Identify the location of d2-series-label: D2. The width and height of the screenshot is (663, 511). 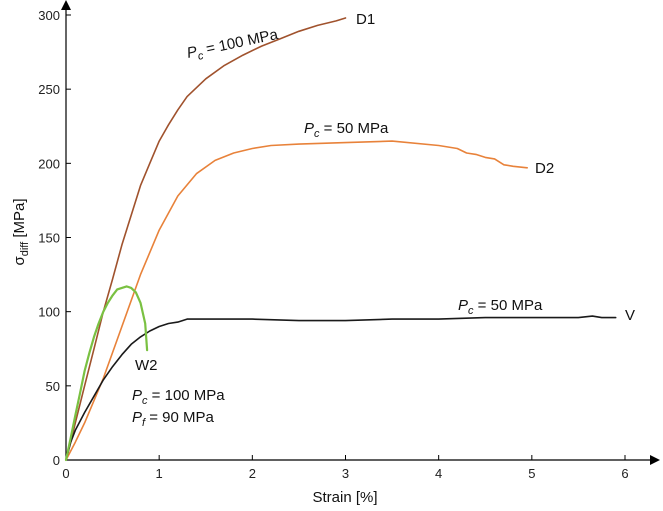
(544, 168).